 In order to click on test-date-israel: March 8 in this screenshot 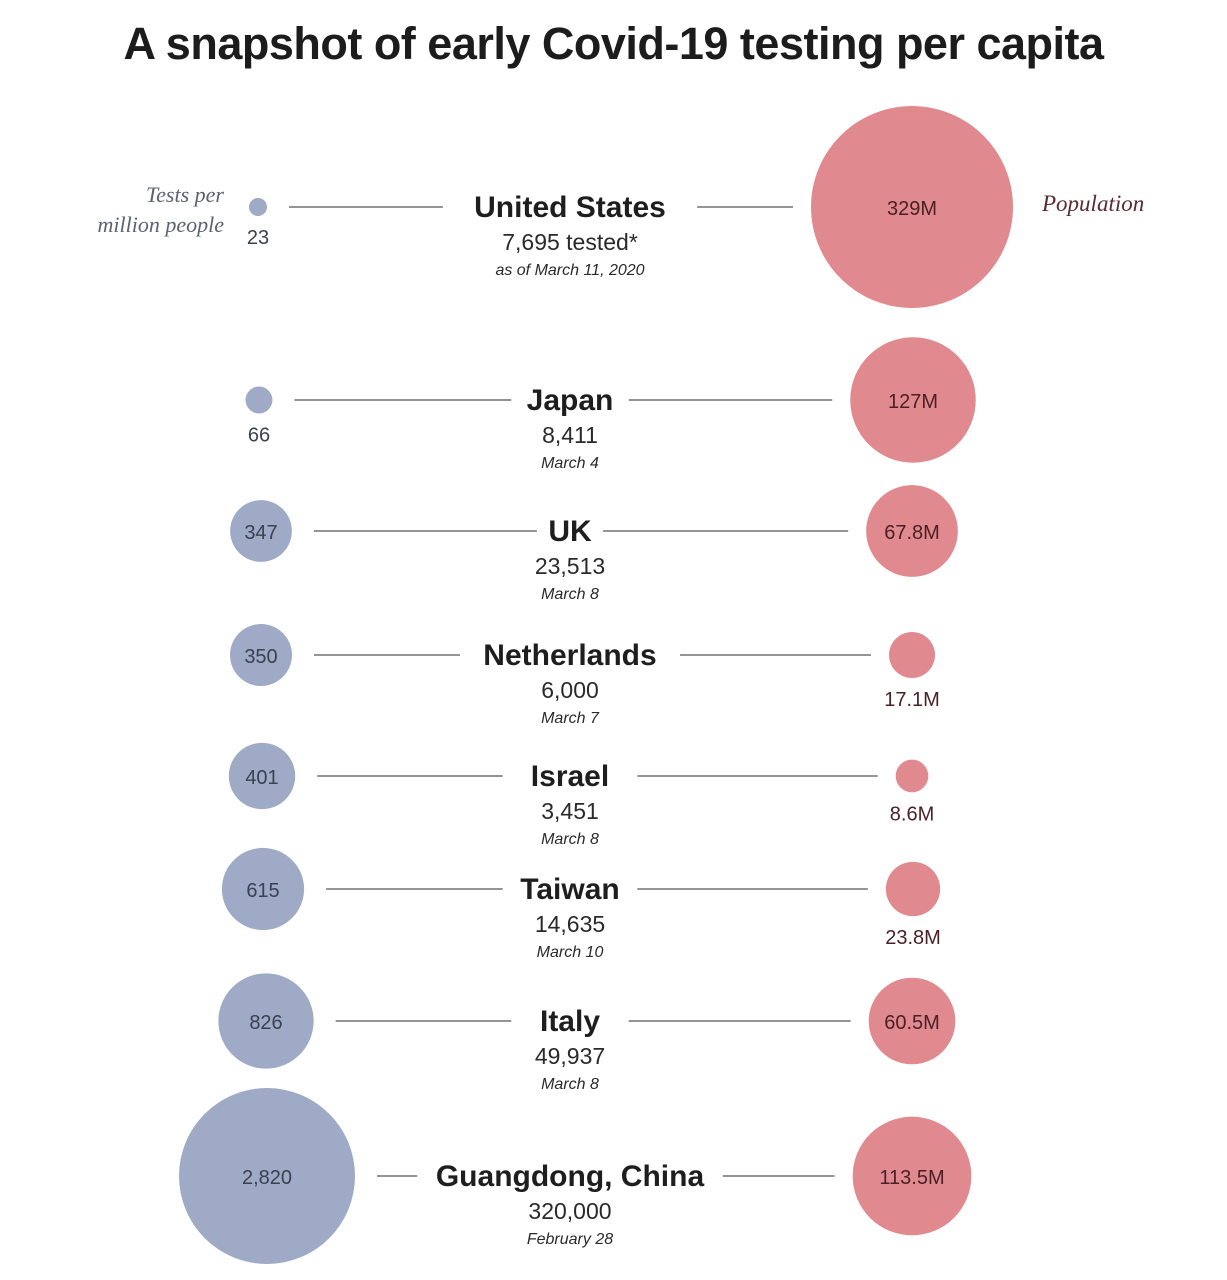, I will do `click(570, 839)`.